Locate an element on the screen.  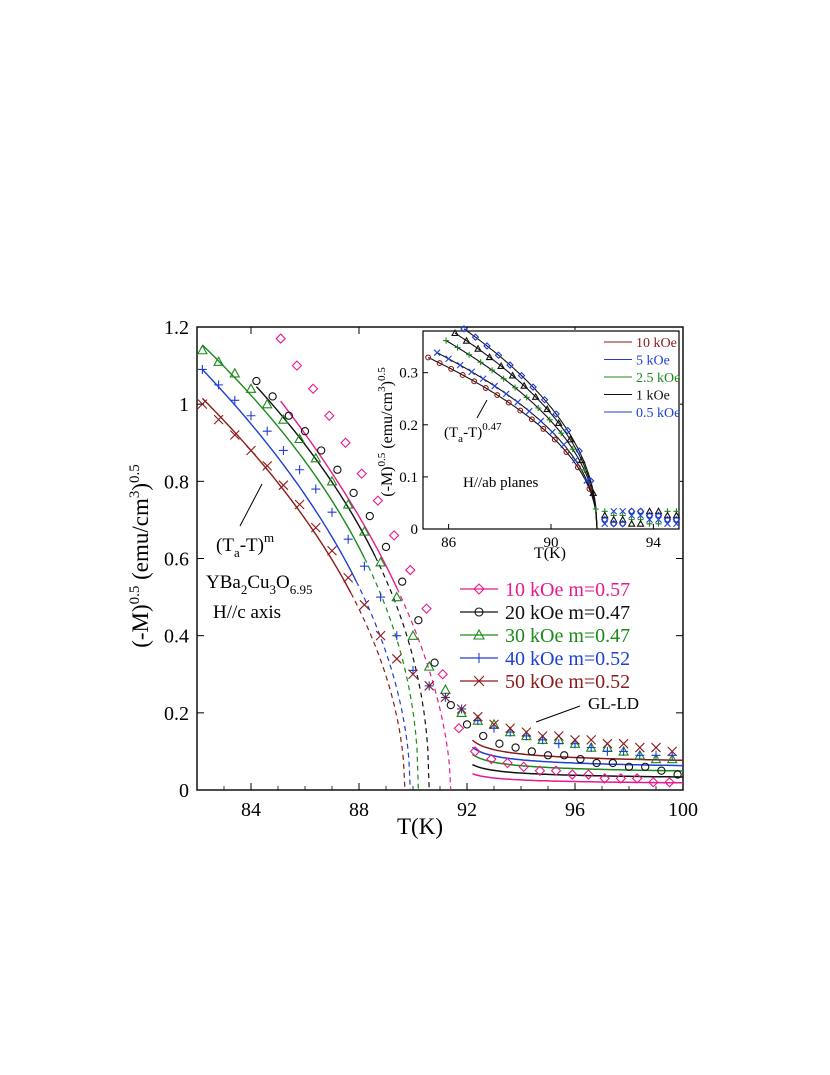
legend-label: 50 kOe m=0.52 is located at coordinates (567, 682).